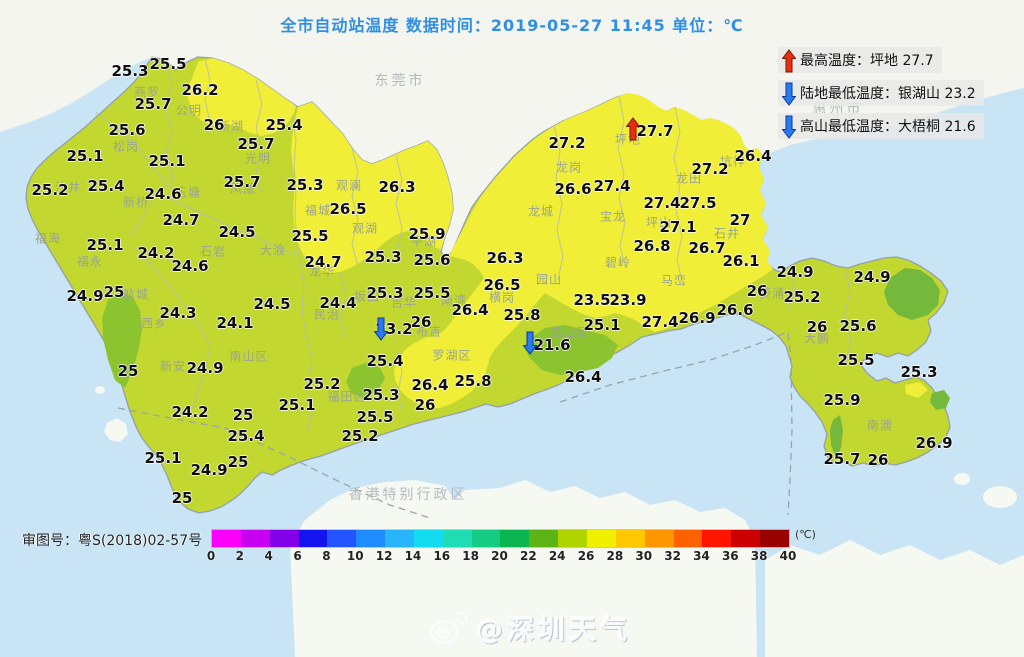  Describe the element at coordinates (707, 248) in the screenshot. I see `station-temperature: 26.7` at that location.